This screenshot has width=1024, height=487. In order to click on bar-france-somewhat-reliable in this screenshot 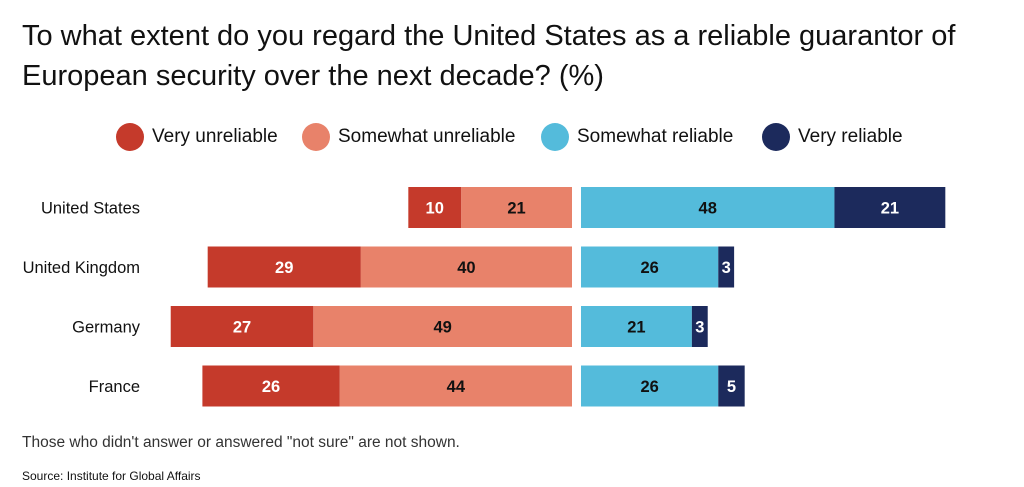, I will do `click(650, 386)`.